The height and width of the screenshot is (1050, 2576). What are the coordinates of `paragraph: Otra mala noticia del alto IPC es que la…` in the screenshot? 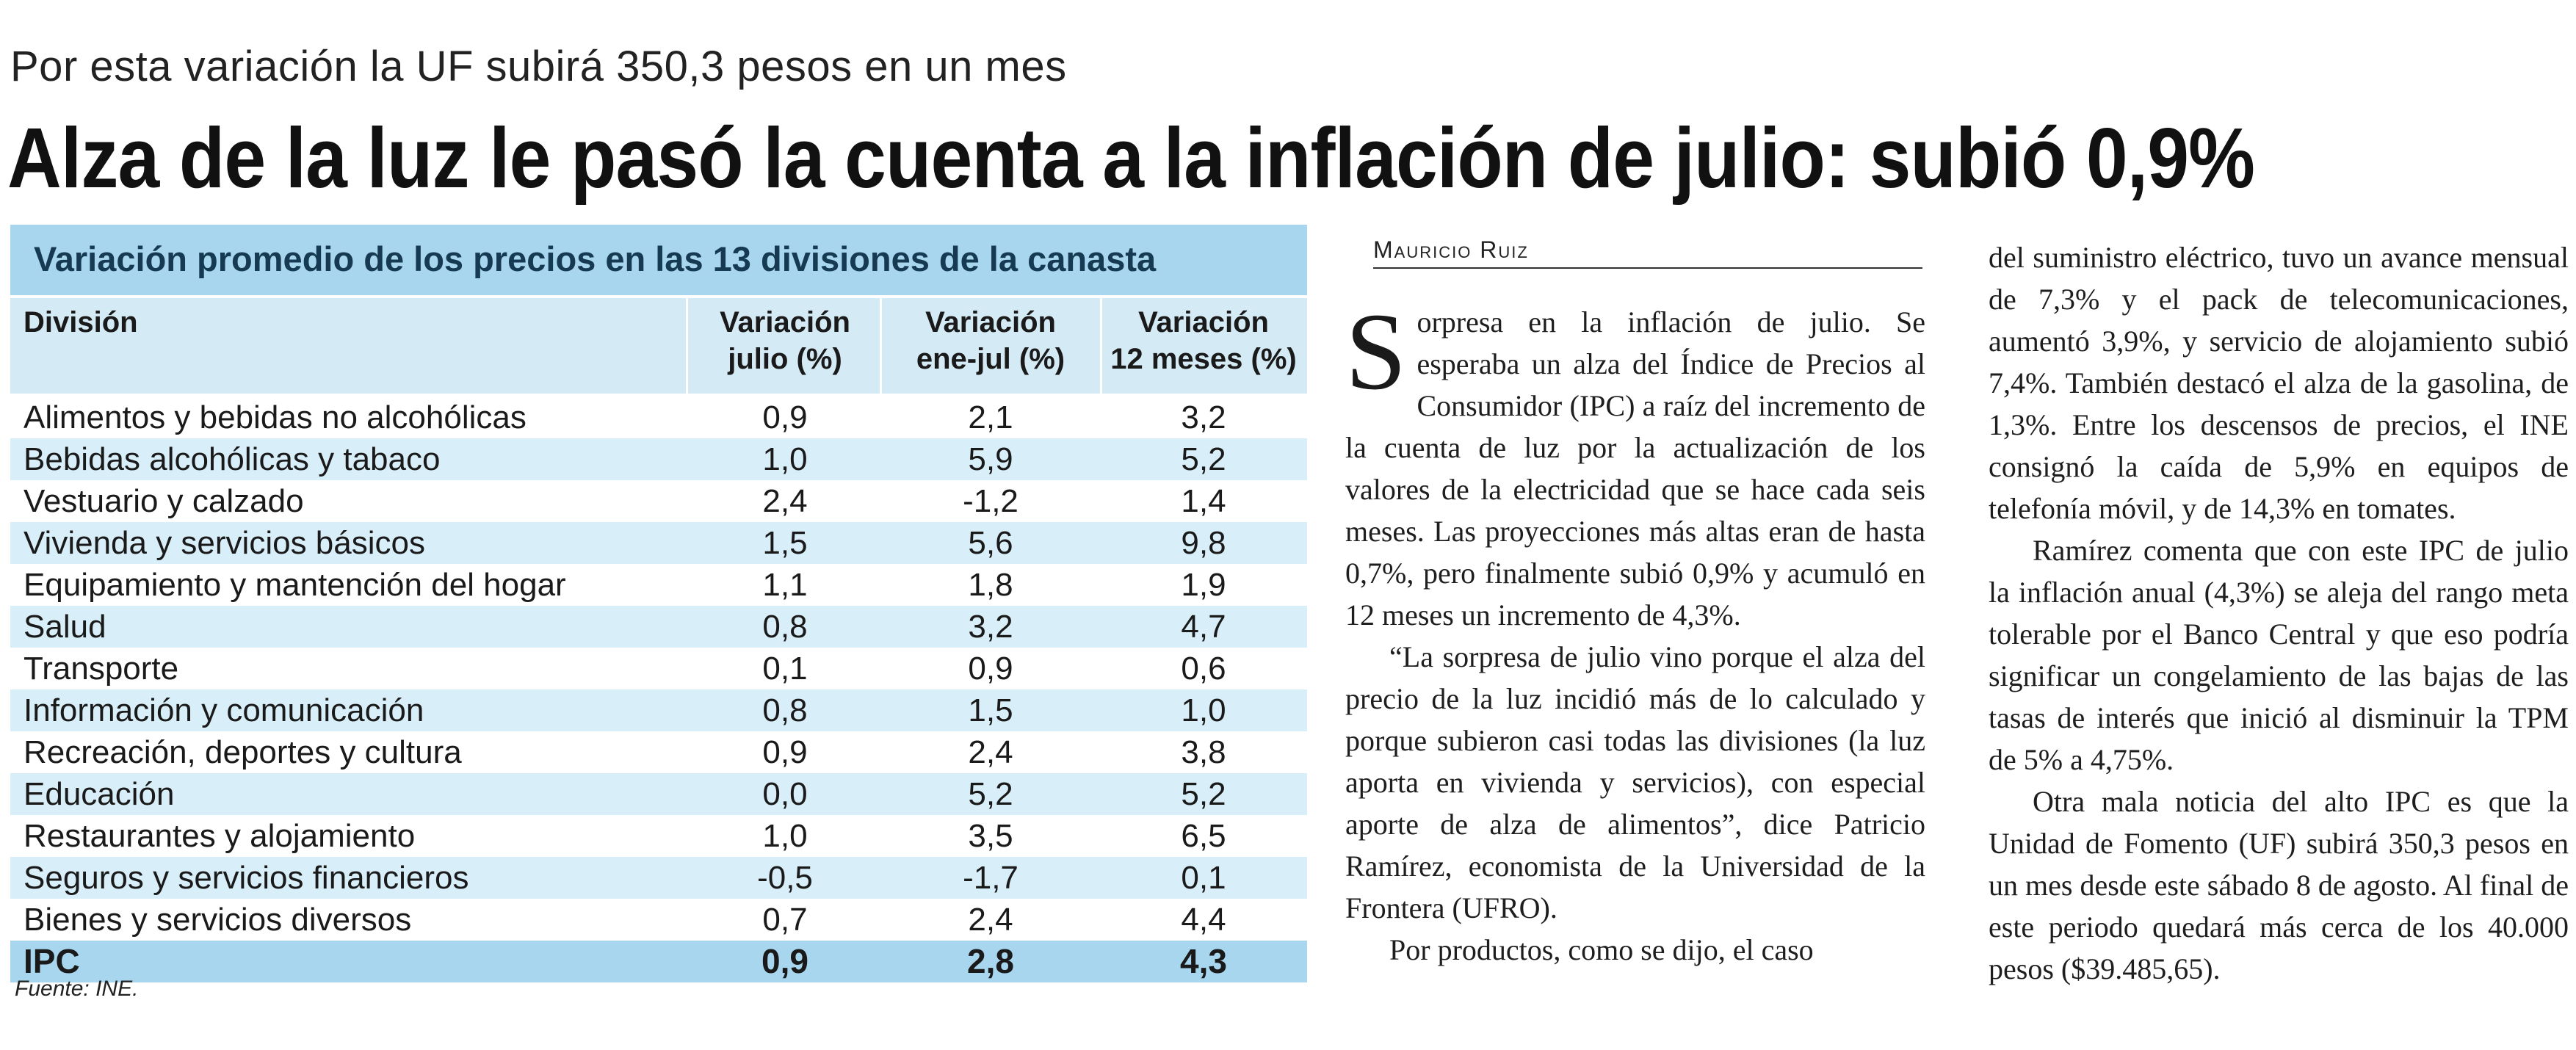 It's located at (2279, 885).